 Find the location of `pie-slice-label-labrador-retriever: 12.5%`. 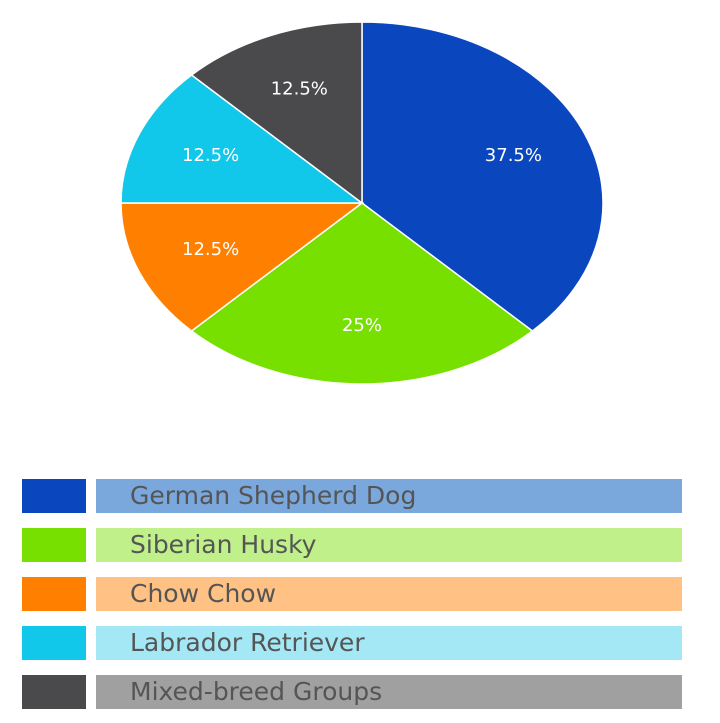

pie-slice-label-labrador-retriever: 12.5% is located at coordinates (210, 155).